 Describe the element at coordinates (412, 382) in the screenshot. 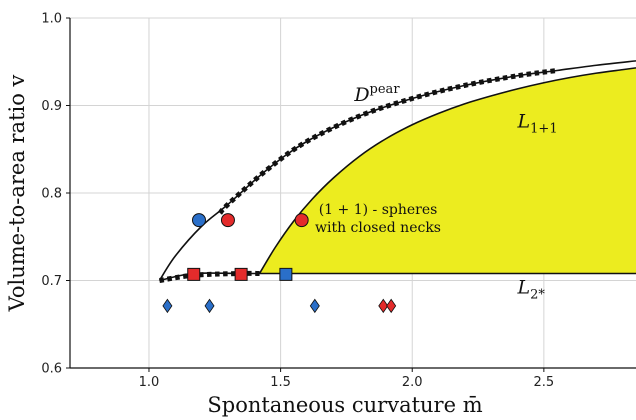

I see `x-tick-label: 2.0` at that location.